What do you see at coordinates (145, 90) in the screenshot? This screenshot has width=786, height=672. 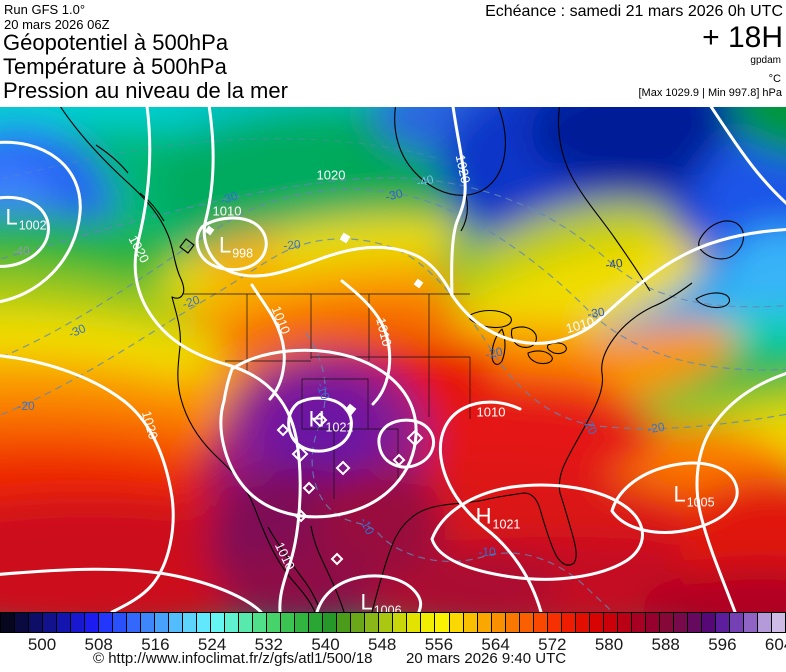 I see `title-pressure: Pression au niveau de la mer` at bounding box center [145, 90].